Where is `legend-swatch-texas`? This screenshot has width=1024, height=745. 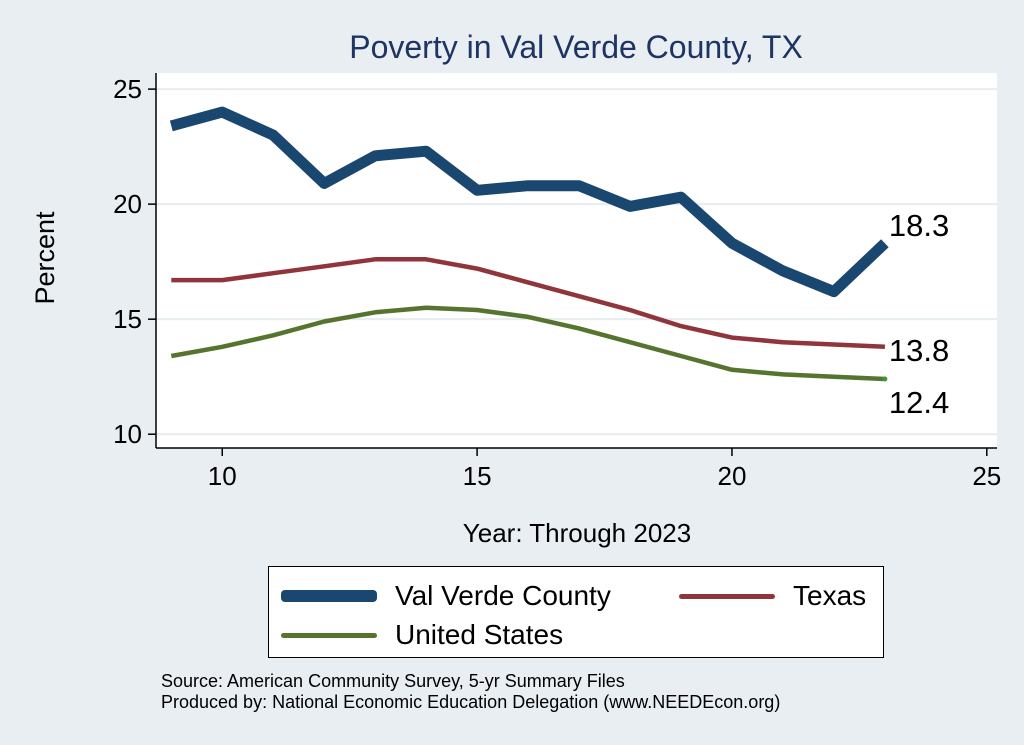
legend-swatch-texas is located at coordinates (727, 596).